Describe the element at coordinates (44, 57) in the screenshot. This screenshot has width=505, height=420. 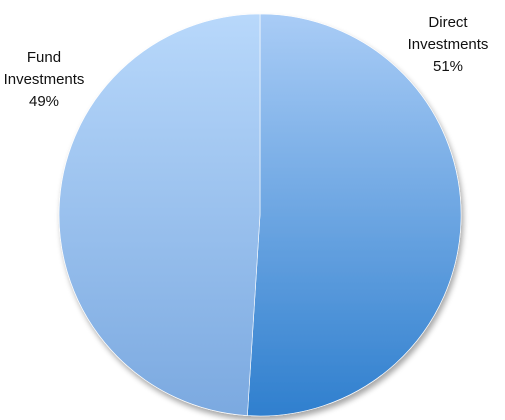
I see `slice-name-label: Fund` at that location.